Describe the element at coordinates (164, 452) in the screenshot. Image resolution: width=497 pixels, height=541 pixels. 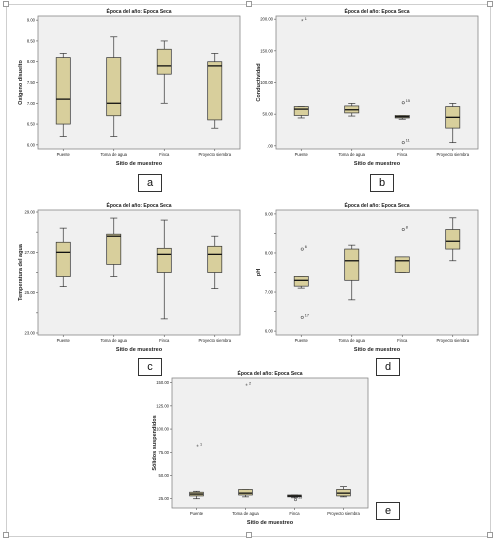
I see `y-tick-label: 75.00` at that location.